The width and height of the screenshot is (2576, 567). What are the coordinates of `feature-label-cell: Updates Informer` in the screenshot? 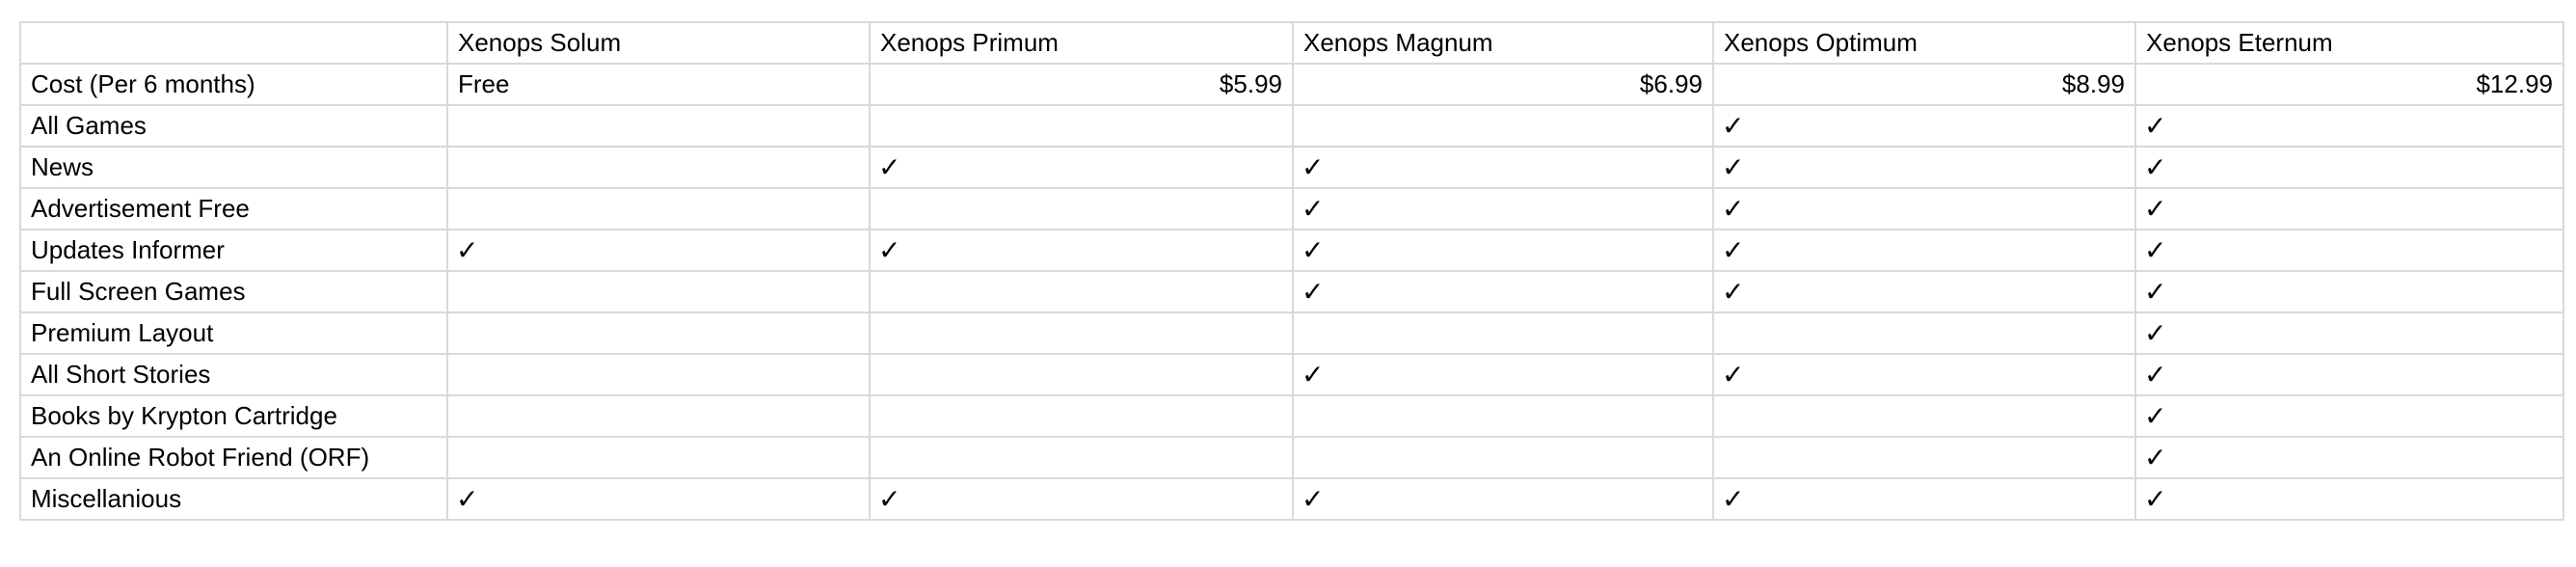 It's located at (234, 250).